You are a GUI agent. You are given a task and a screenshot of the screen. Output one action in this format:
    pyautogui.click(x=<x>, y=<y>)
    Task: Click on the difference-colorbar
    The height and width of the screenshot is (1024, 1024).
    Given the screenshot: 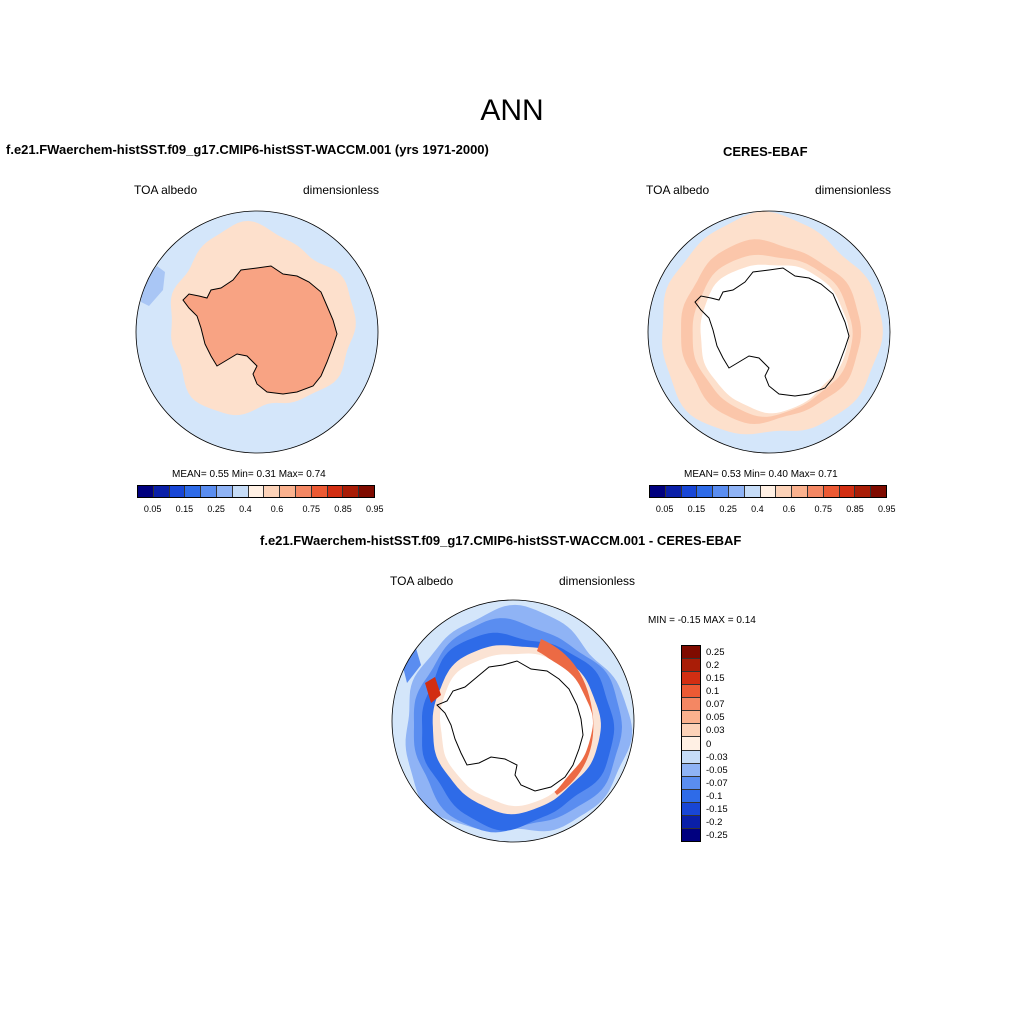 What is the action you would take?
    pyautogui.click(x=691, y=743)
    